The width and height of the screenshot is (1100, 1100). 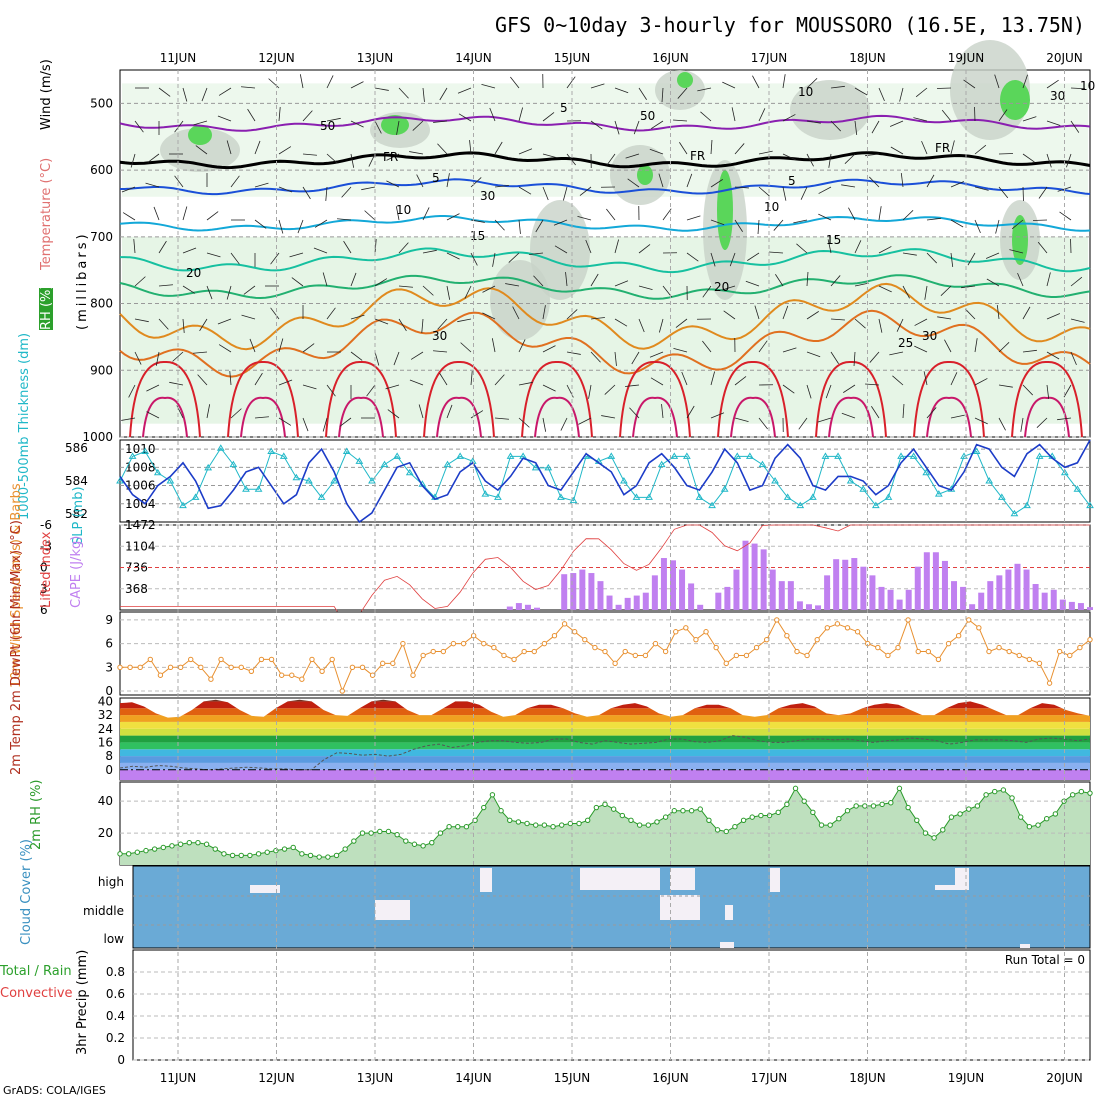 What do you see at coordinates (1015, 100) in the screenshot?
I see `rh-blob-moist` at bounding box center [1015, 100].